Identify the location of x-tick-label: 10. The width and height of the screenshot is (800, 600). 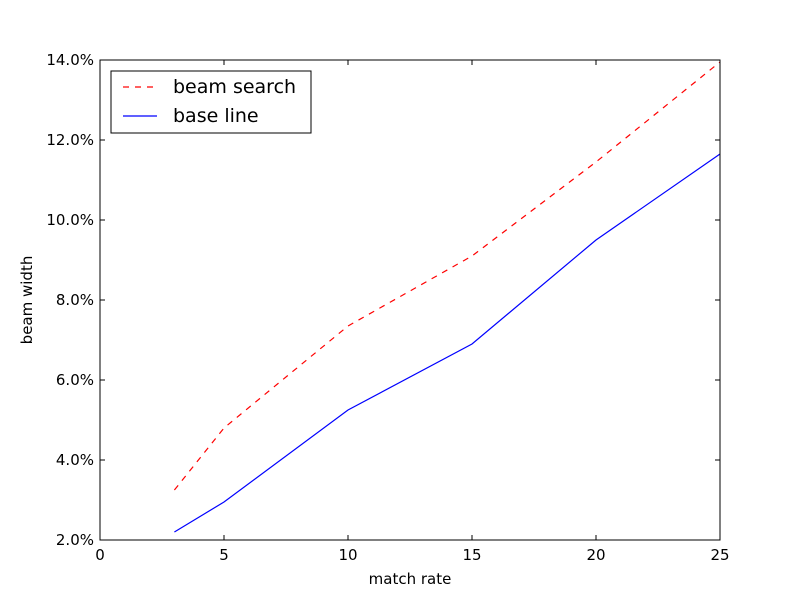
(347, 555).